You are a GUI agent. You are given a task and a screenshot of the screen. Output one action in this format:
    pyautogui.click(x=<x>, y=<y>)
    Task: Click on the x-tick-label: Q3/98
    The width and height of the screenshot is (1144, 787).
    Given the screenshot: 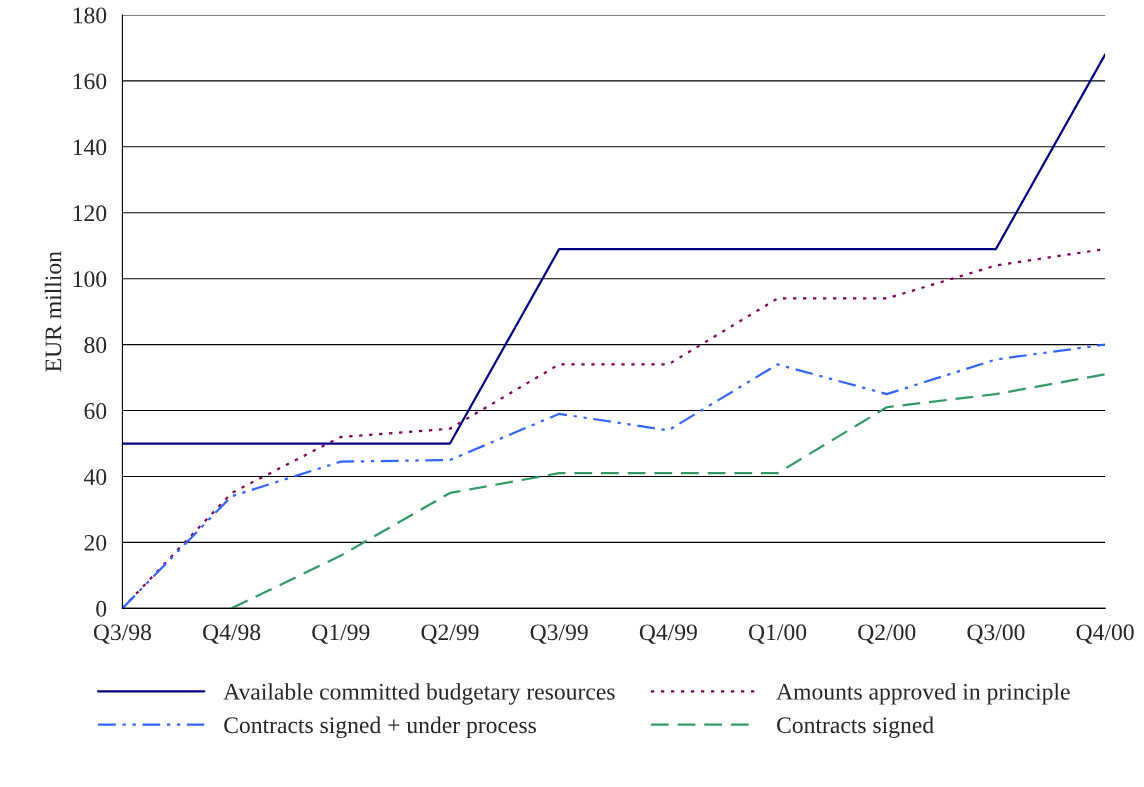 What is the action you would take?
    pyautogui.click(x=122, y=634)
    